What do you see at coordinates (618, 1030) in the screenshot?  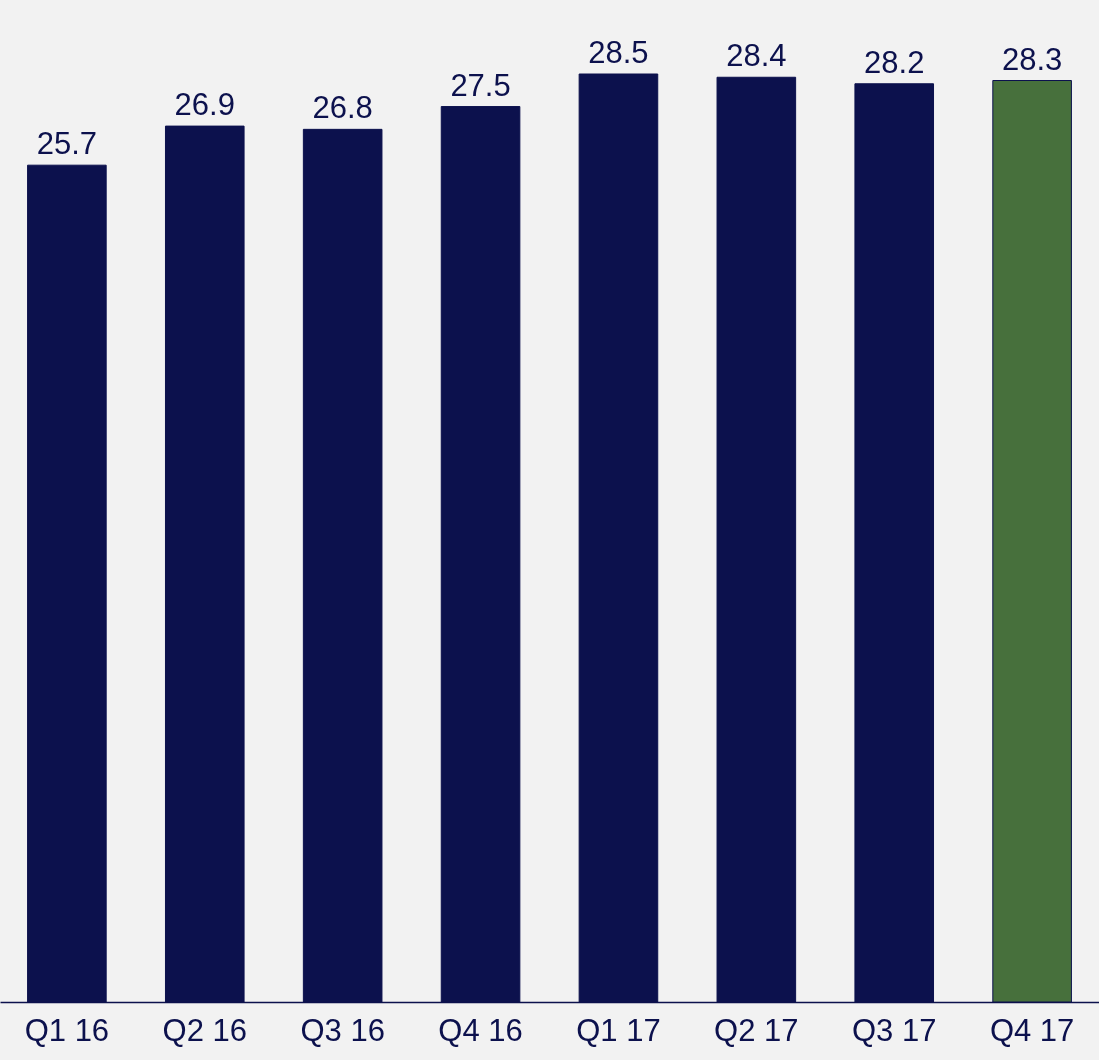 I see `x-tick-label: Q1 17` at bounding box center [618, 1030].